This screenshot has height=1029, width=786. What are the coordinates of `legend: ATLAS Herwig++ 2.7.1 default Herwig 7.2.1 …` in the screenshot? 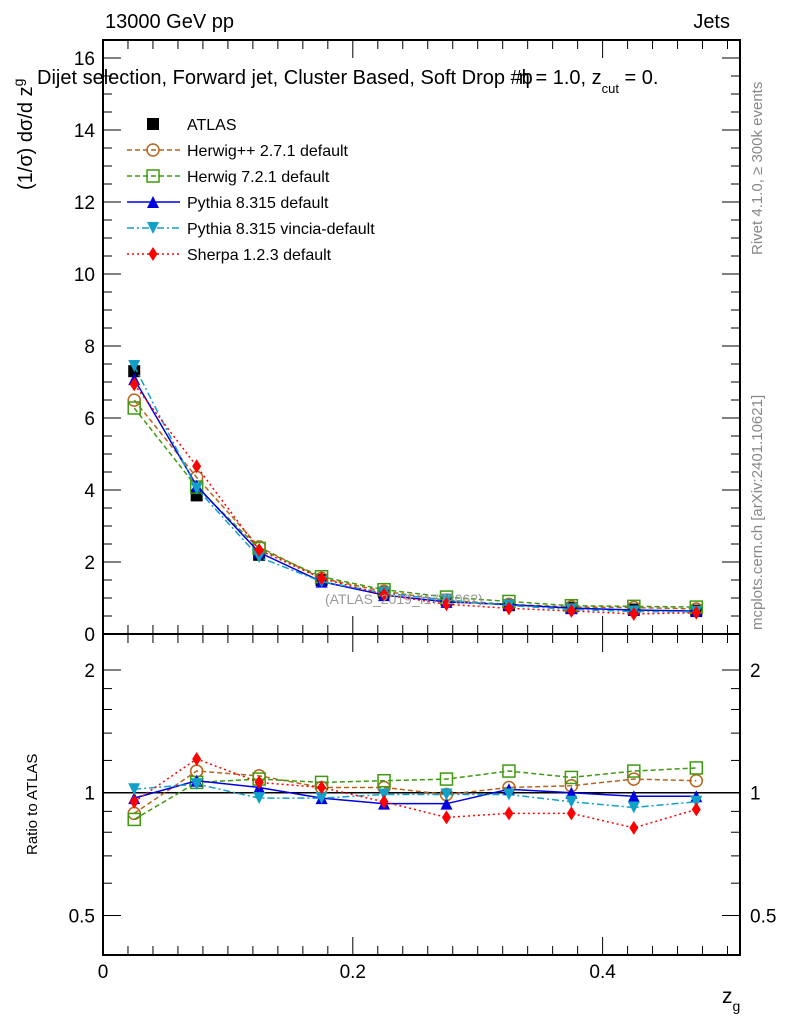 It's located at (251, 190).